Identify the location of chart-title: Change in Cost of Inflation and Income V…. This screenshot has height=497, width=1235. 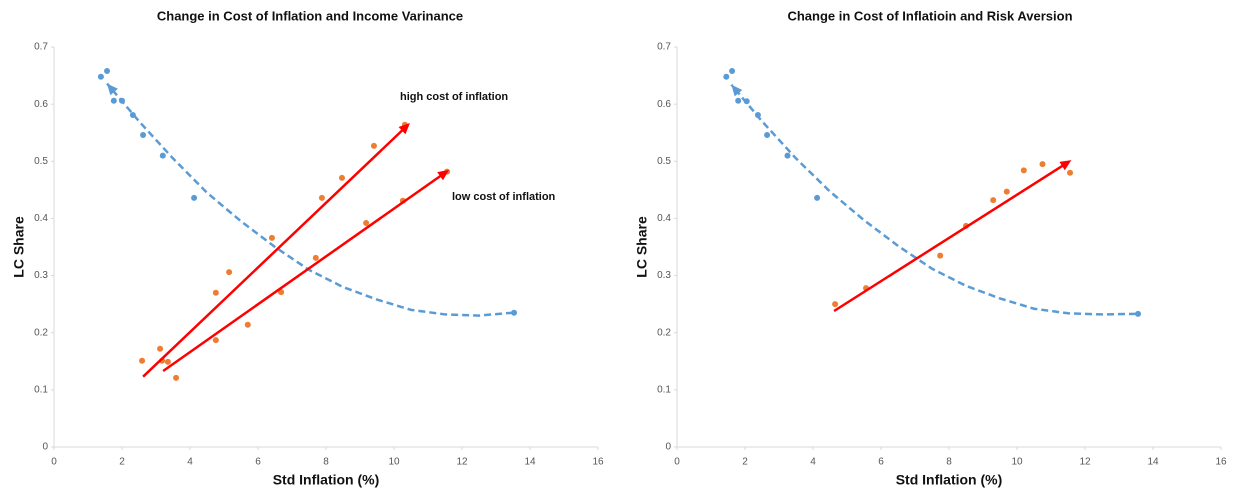
(310, 15).